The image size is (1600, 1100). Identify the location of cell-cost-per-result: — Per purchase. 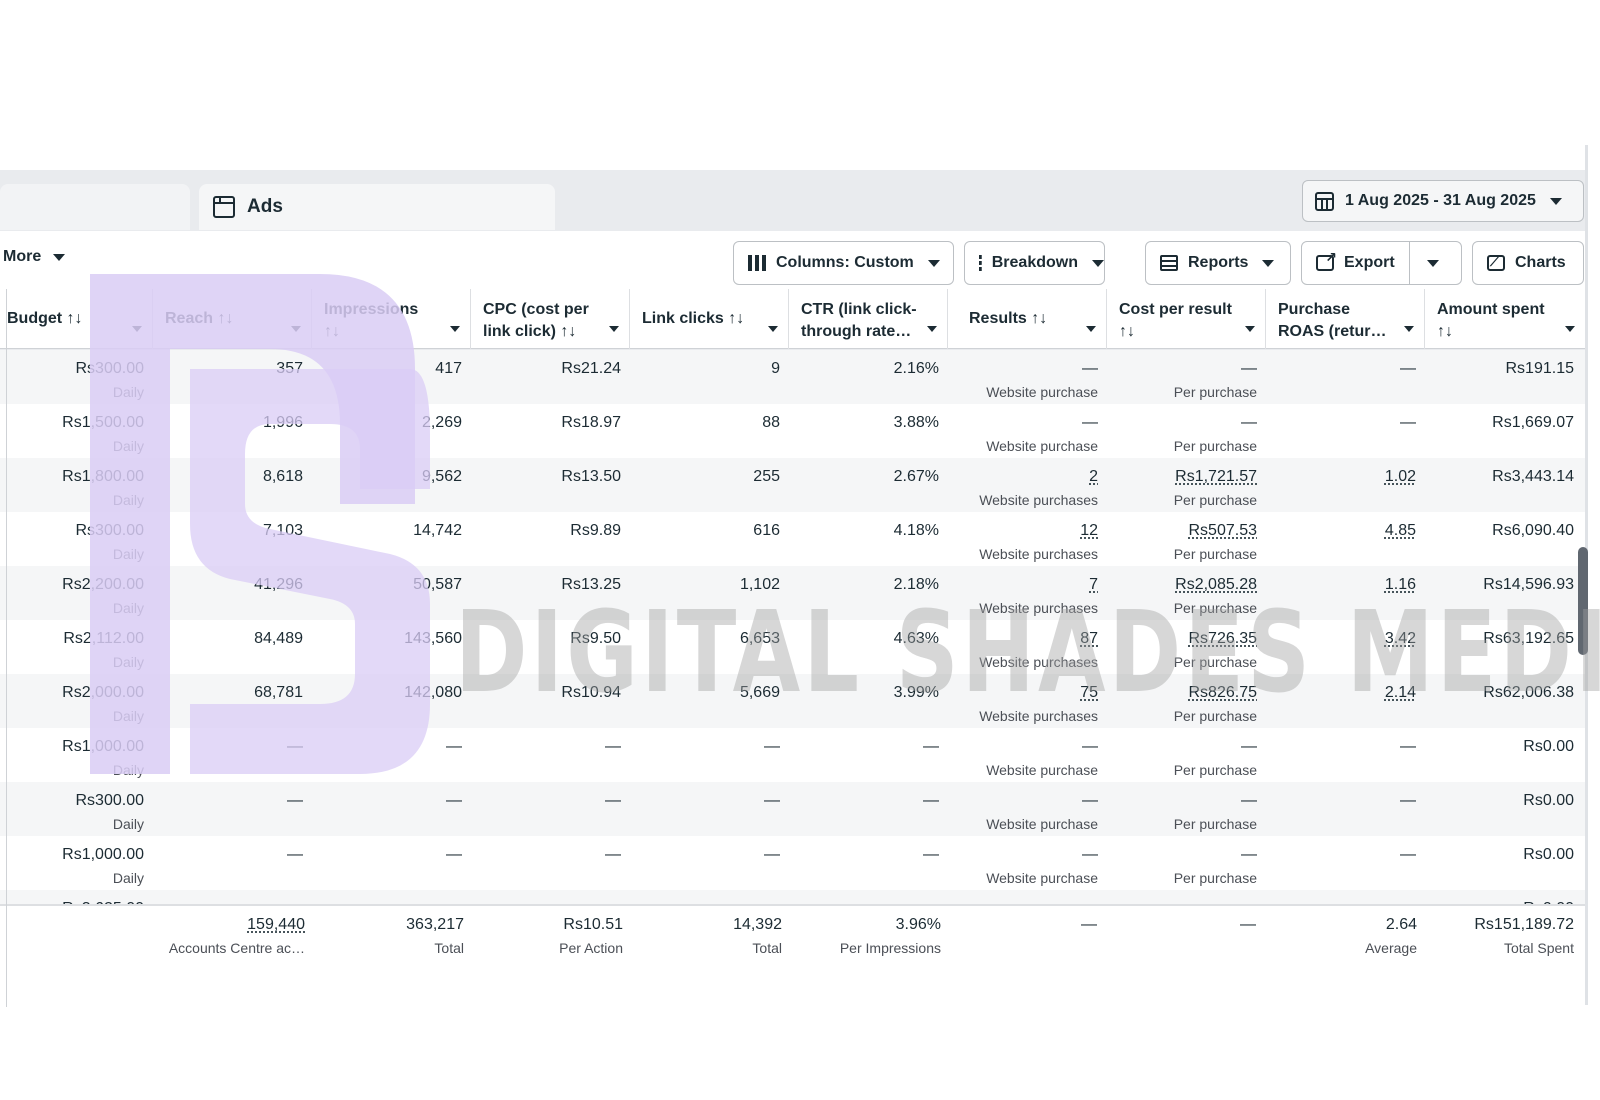
(1186, 755).